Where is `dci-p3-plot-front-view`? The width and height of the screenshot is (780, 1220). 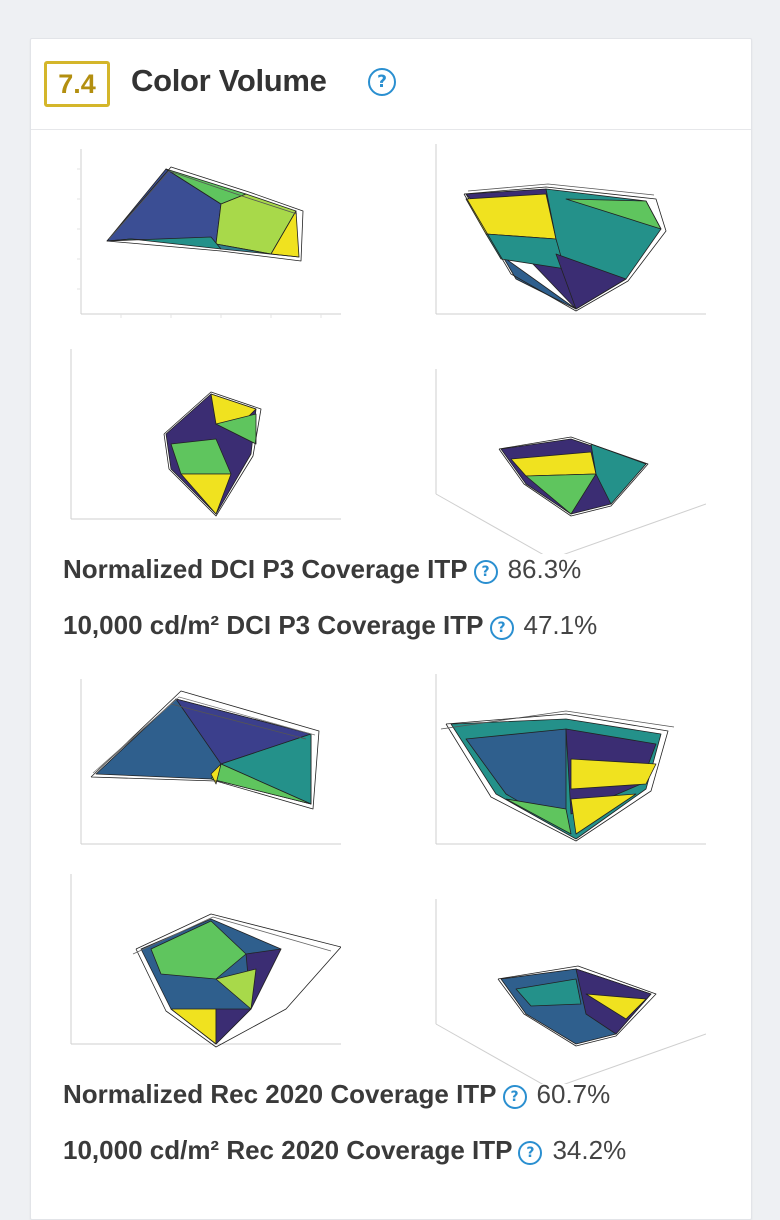
dci-p3-plot-front-view is located at coordinates (570, 229).